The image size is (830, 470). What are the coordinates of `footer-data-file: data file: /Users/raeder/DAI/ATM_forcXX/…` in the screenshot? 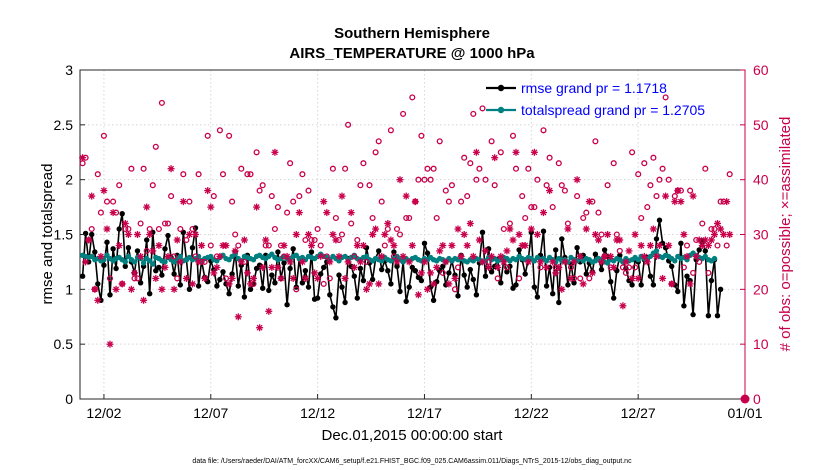 It's located at (412, 461).